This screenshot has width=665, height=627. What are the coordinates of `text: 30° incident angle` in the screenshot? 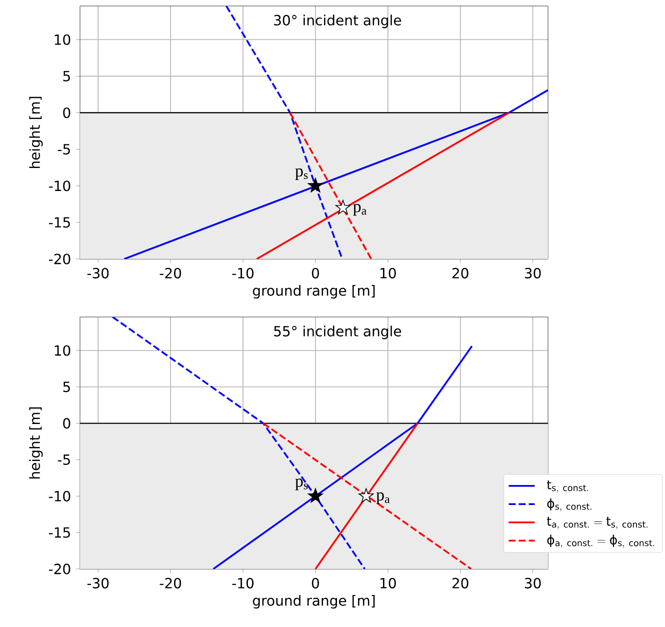 It's located at (338, 21).